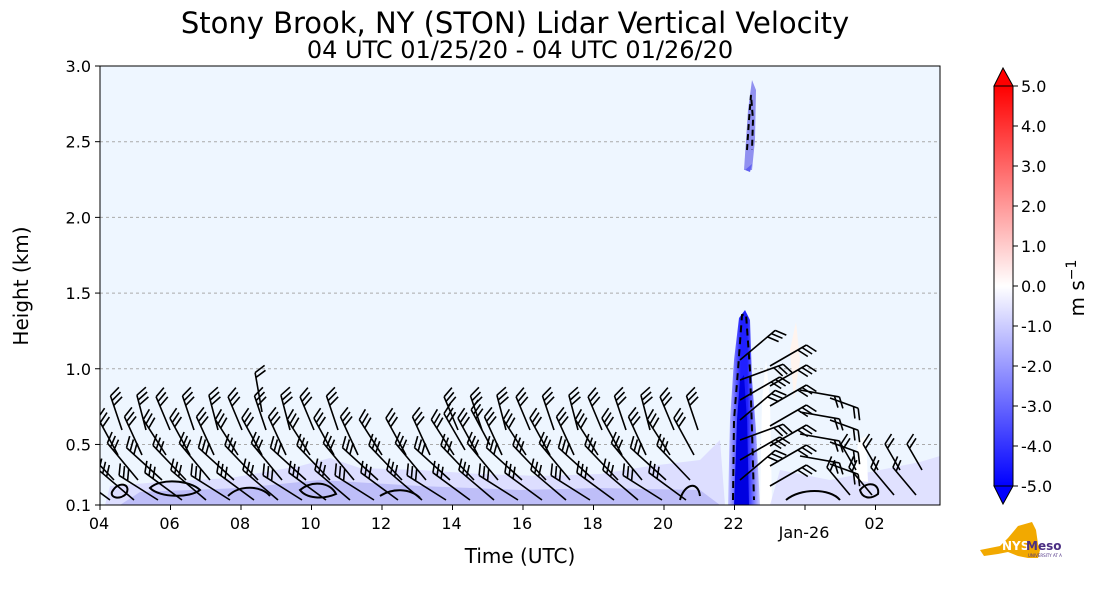  I want to click on colorbar-tick-label: -1.0, so click(1036, 326).